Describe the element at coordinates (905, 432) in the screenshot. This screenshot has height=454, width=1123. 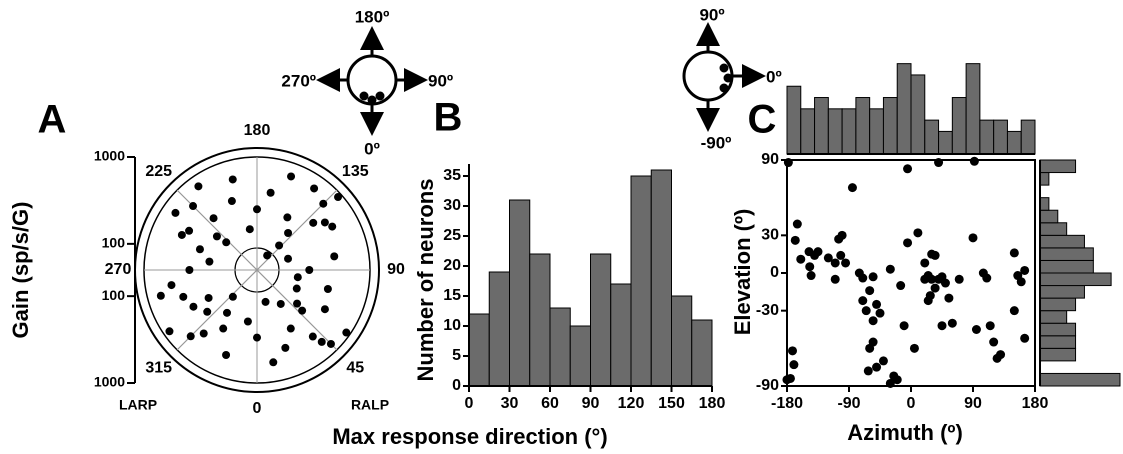
I see `x-axis-title: Azimuth (º)` at that location.